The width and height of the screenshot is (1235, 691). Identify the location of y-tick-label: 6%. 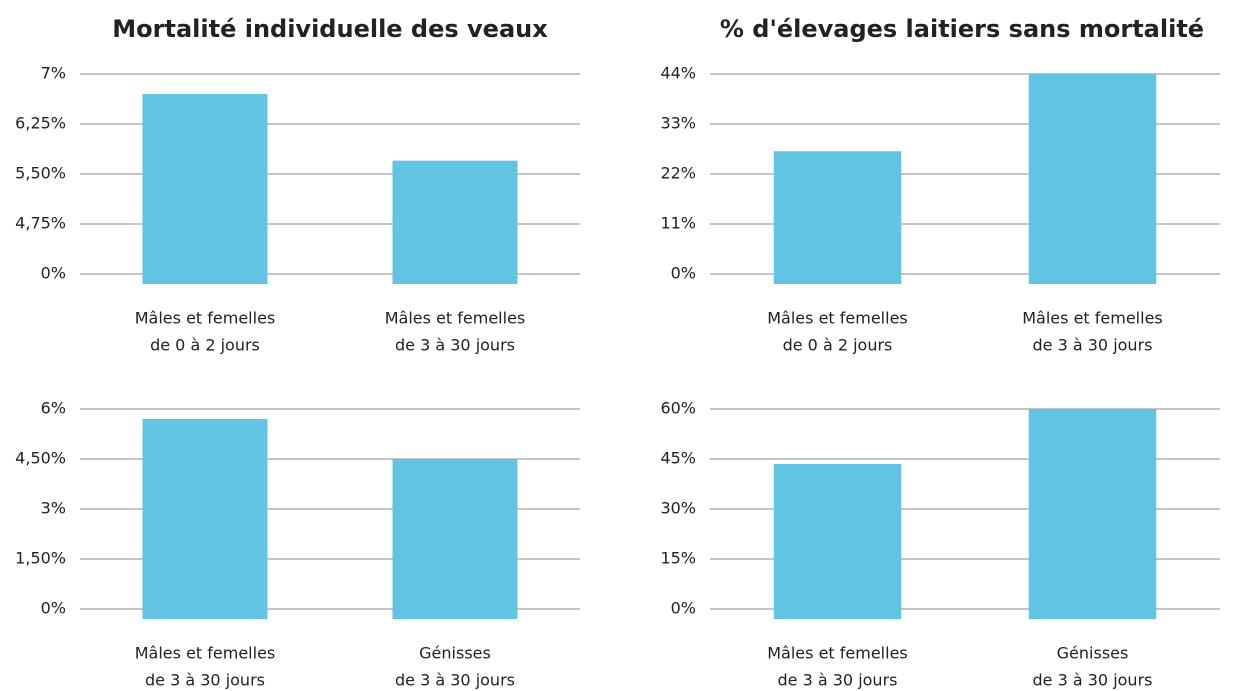
(53, 408).